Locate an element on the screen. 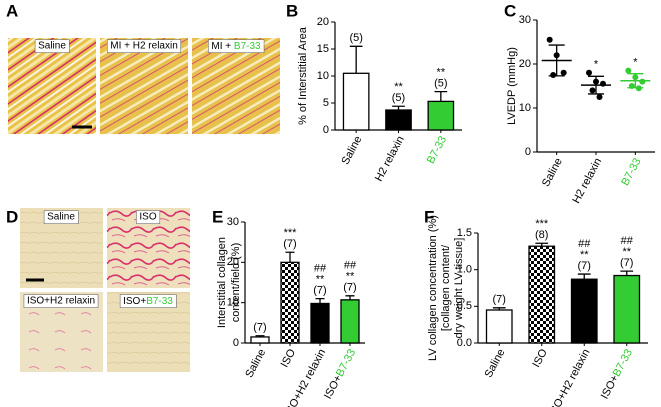 This screenshot has width=661, height=407. annotation: (8) is located at coordinates (541, 235).